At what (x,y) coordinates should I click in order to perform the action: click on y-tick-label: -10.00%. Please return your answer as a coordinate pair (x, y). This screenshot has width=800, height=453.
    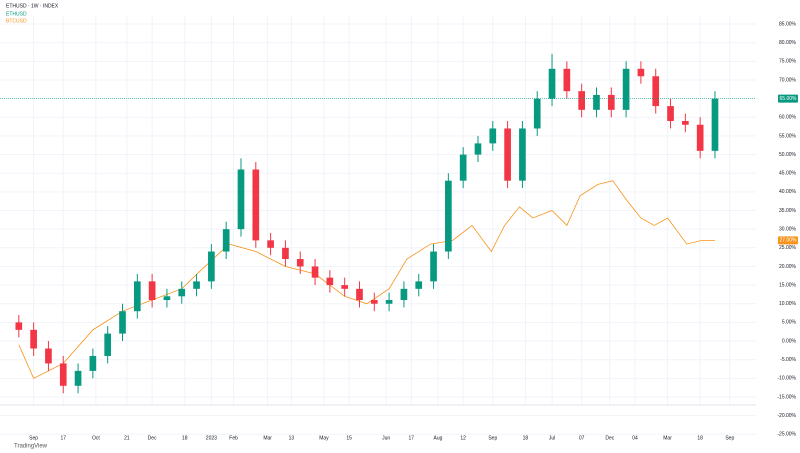
    Looking at the image, I should click on (786, 379).